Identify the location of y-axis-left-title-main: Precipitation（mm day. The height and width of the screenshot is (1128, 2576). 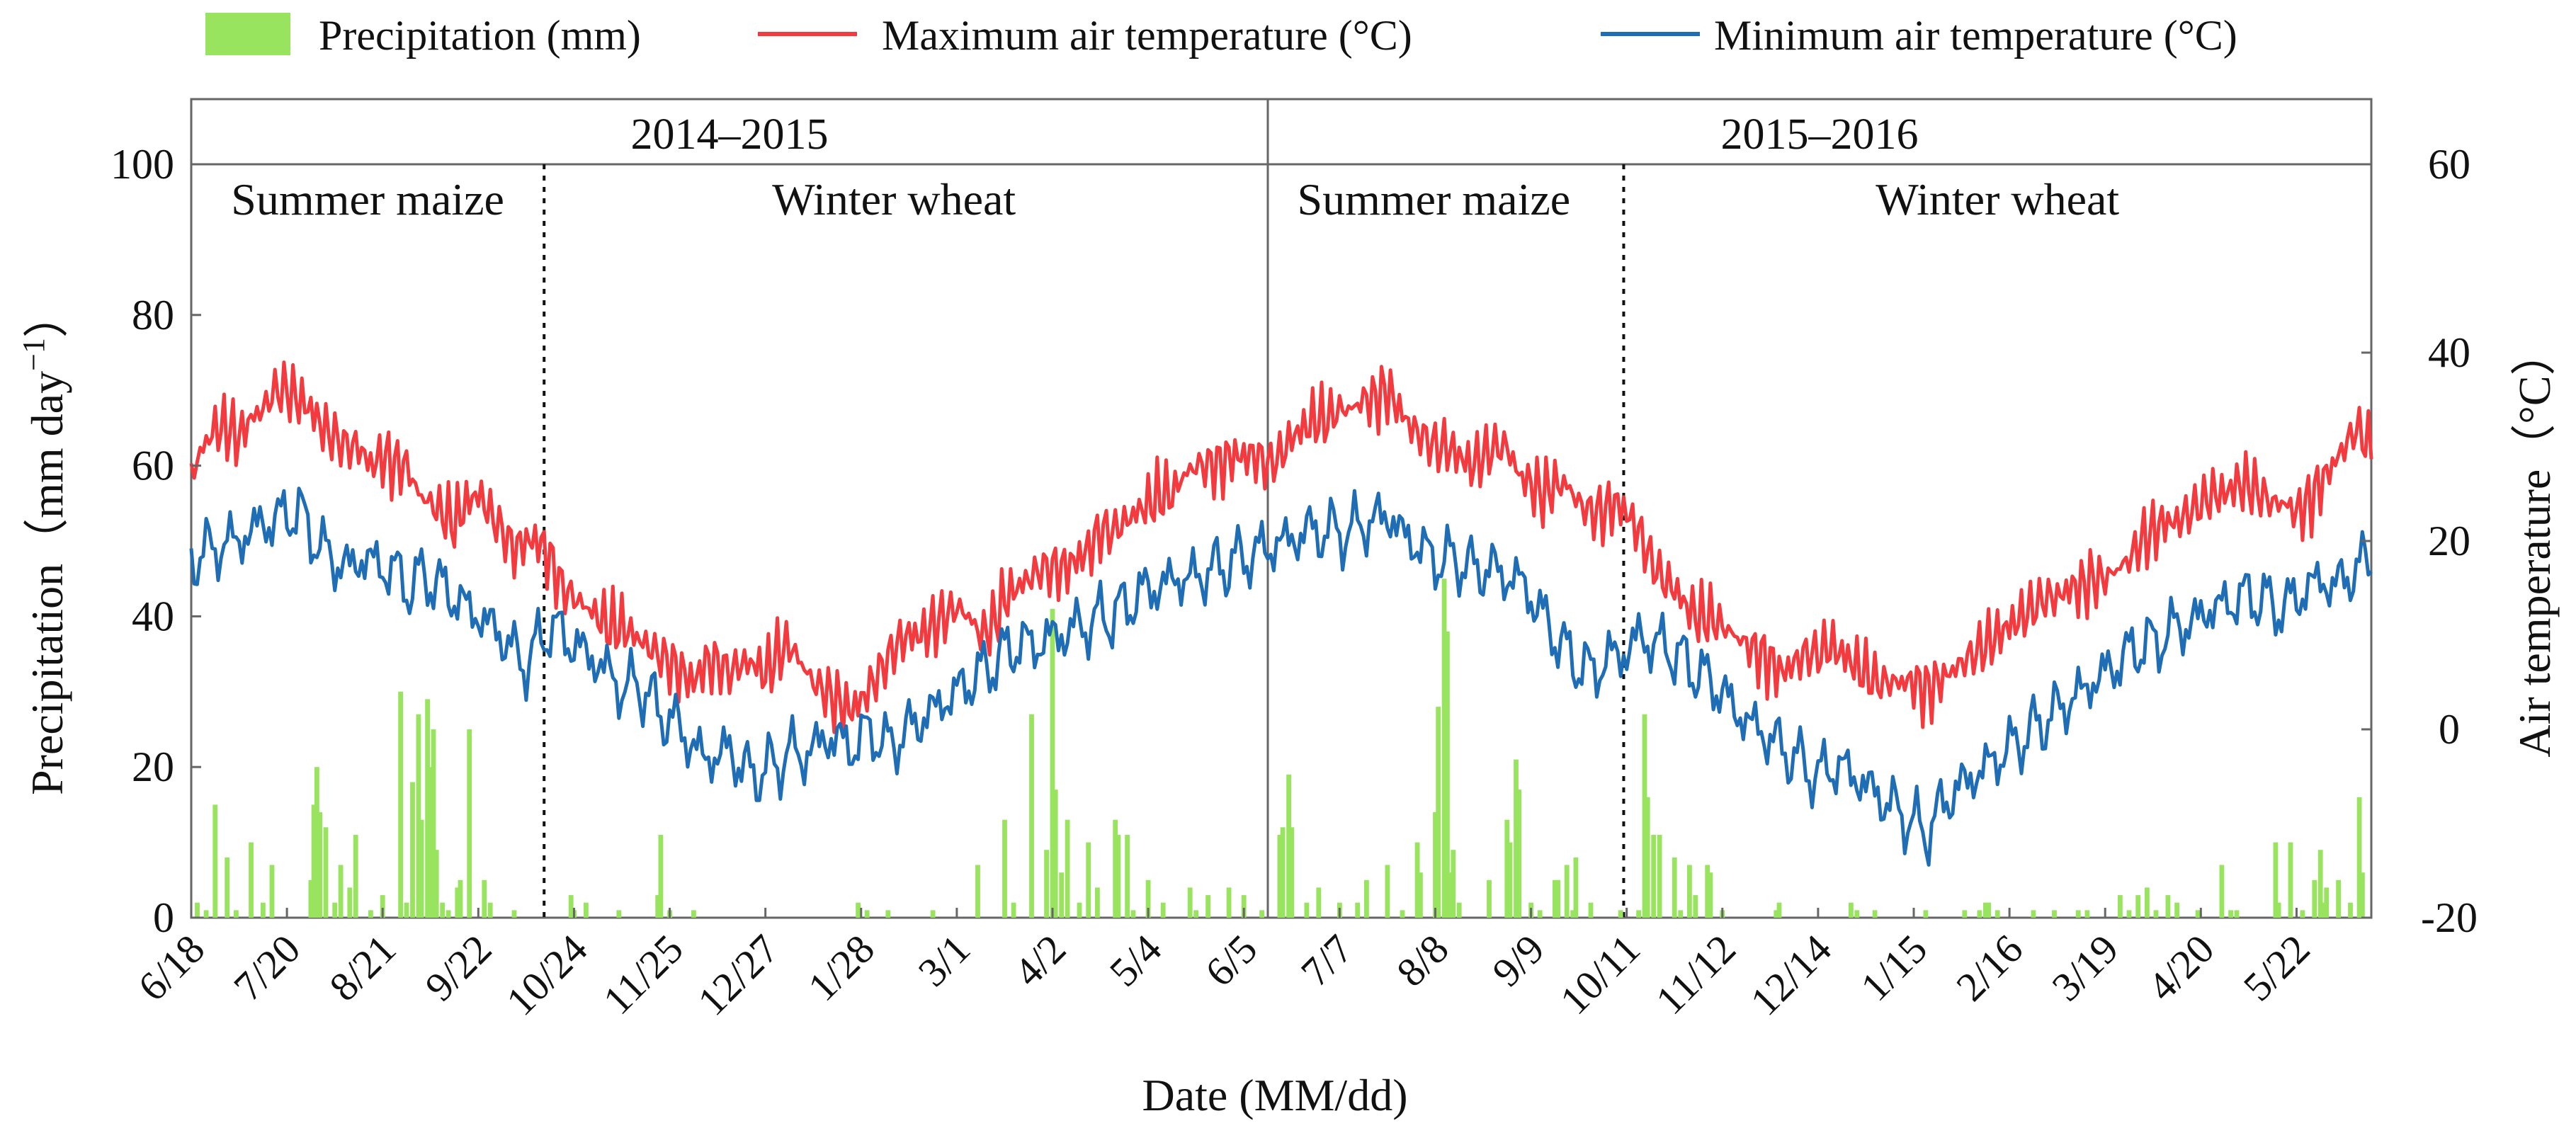
(47, 583).